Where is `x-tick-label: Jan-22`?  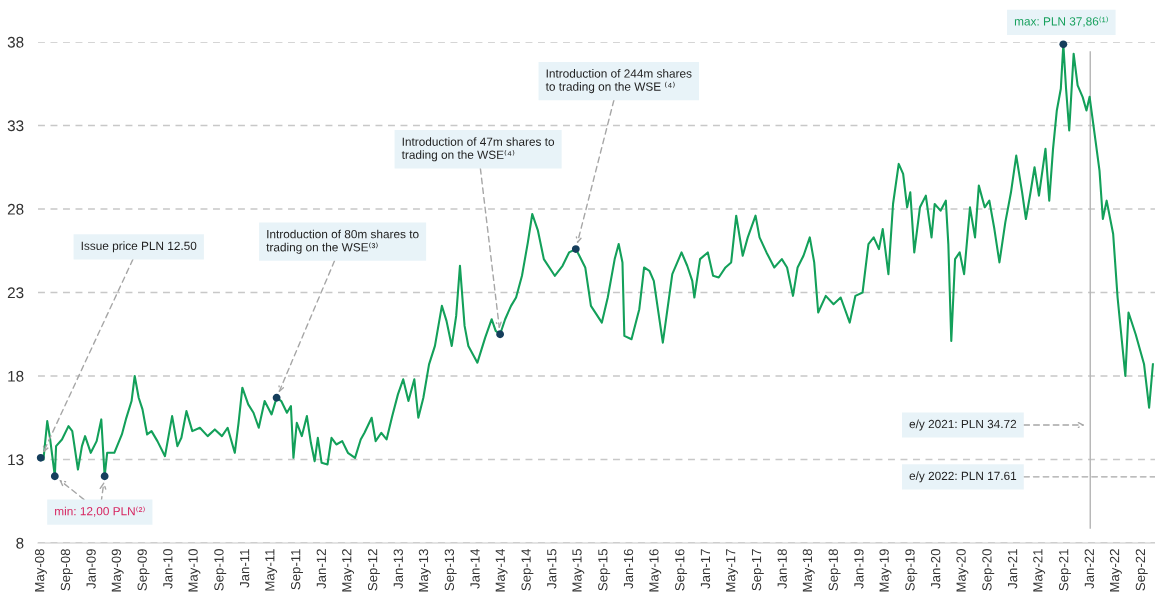 x-tick-label: Jan-22 is located at coordinates (1089, 569).